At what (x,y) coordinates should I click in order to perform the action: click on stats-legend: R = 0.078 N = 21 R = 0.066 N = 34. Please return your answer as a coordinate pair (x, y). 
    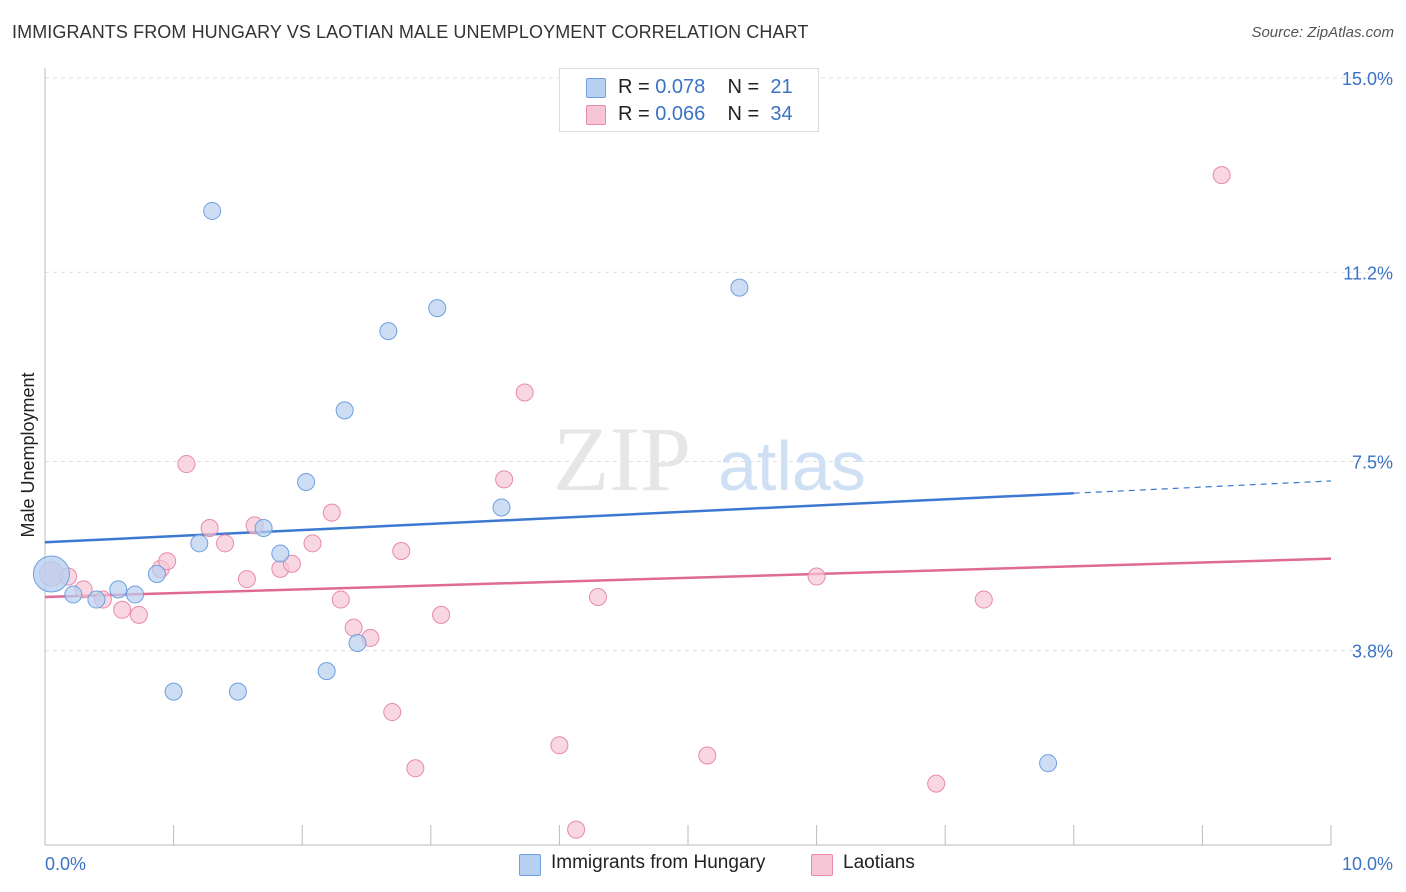
    Looking at the image, I should click on (689, 100).